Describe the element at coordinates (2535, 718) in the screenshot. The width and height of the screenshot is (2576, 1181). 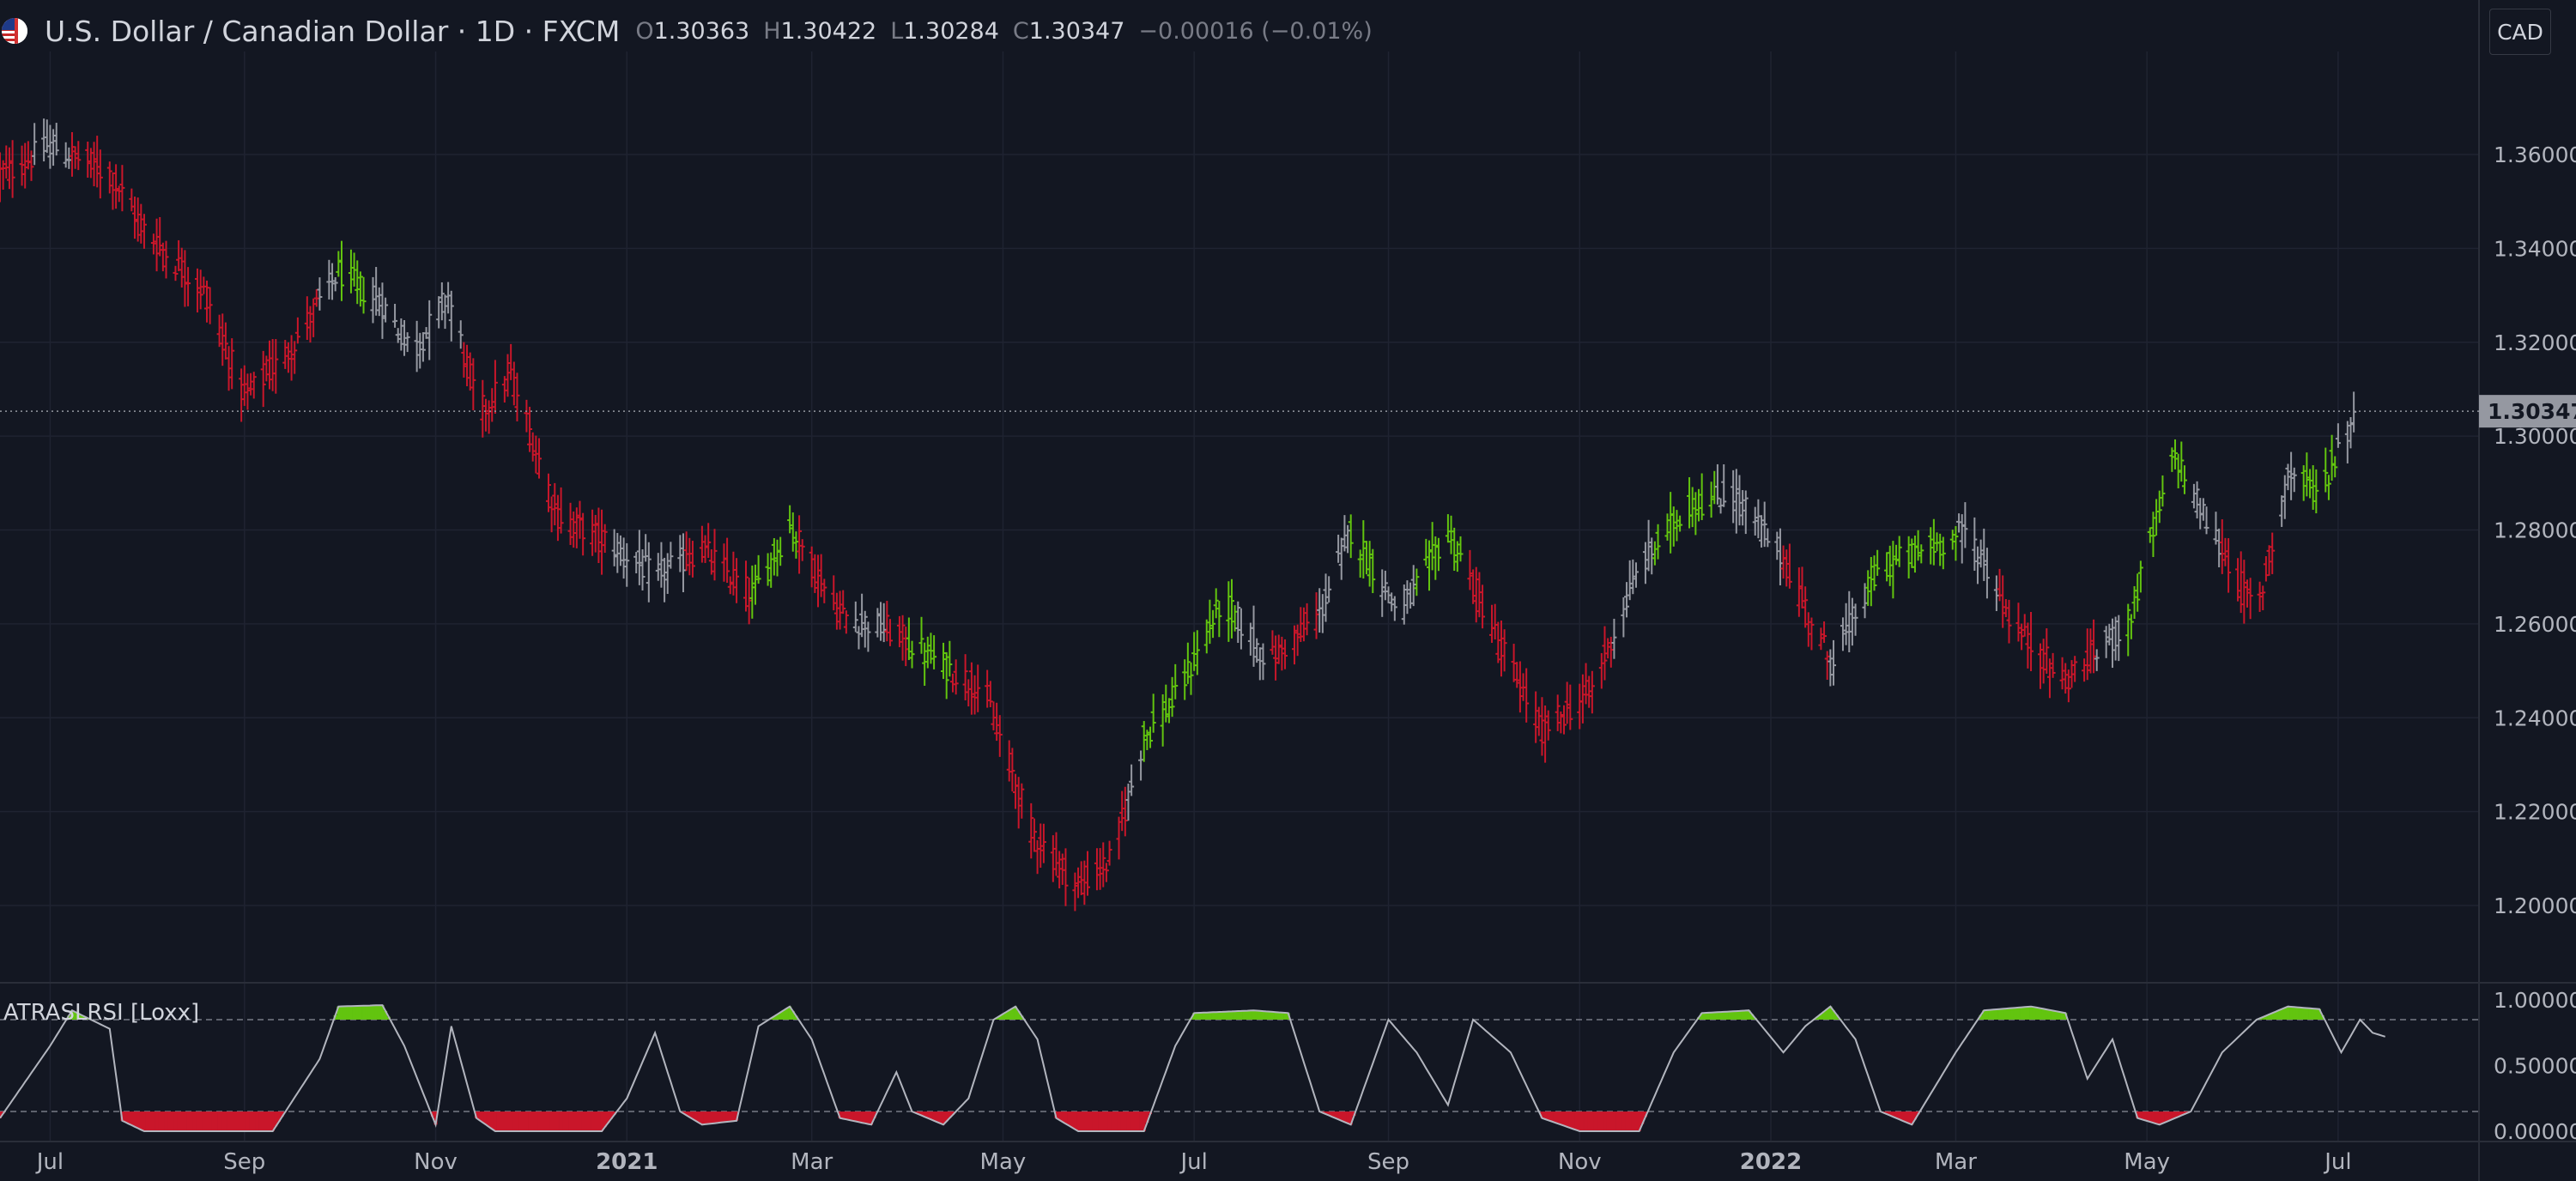
I see `price-axis-label: 1.24000` at that location.